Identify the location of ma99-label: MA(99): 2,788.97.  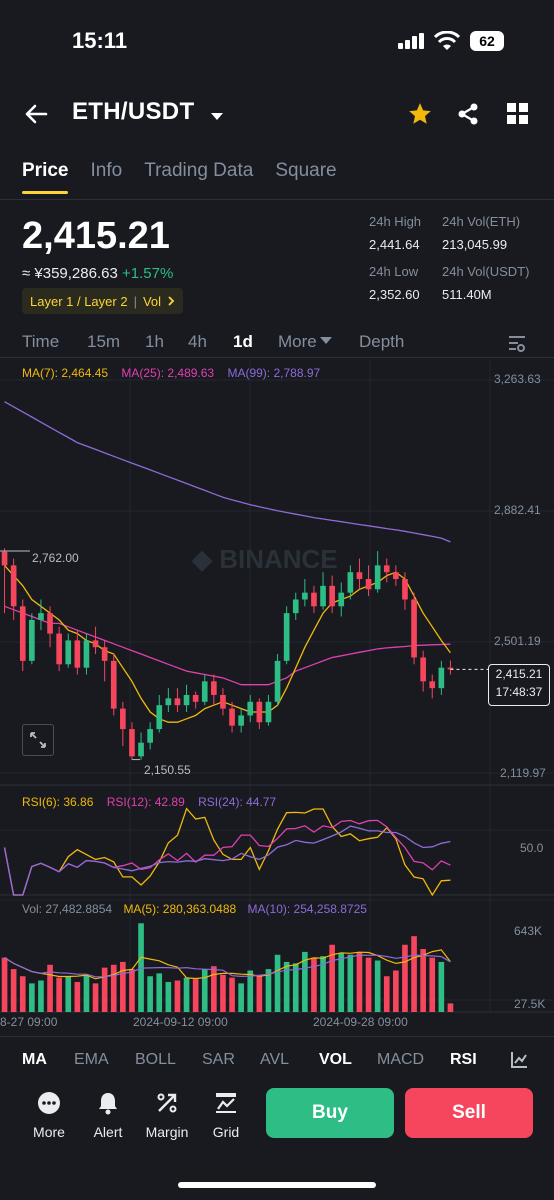
(274, 373).